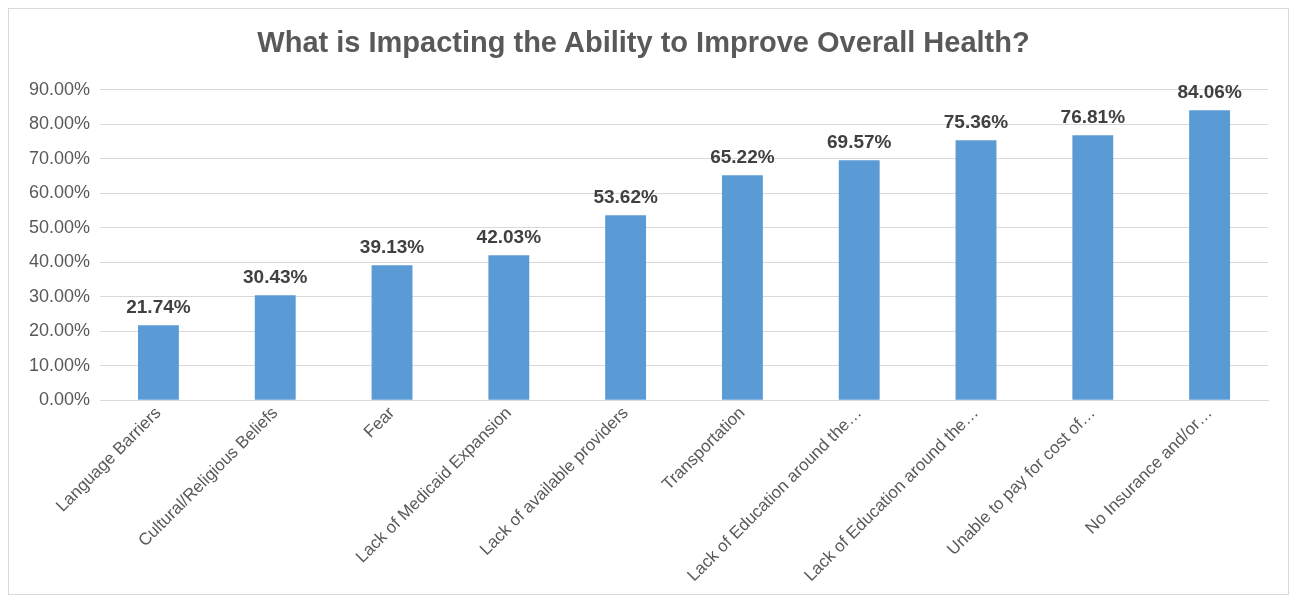  What do you see at coordinates (158, 306) in the screenshot?
I see `data-label: 21.74%` at bounding box center [158, 306].